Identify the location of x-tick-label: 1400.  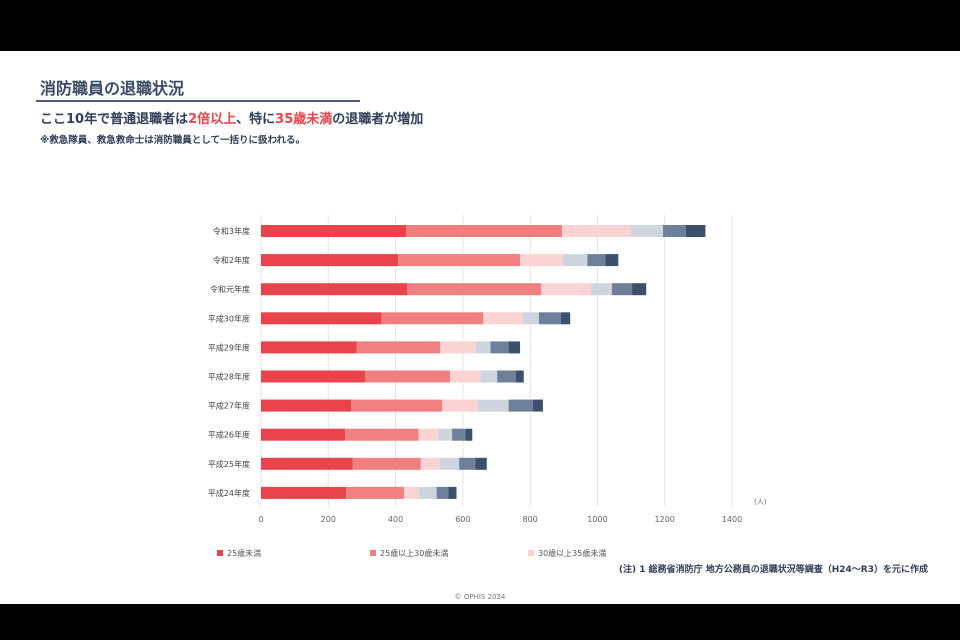
(732, 519).